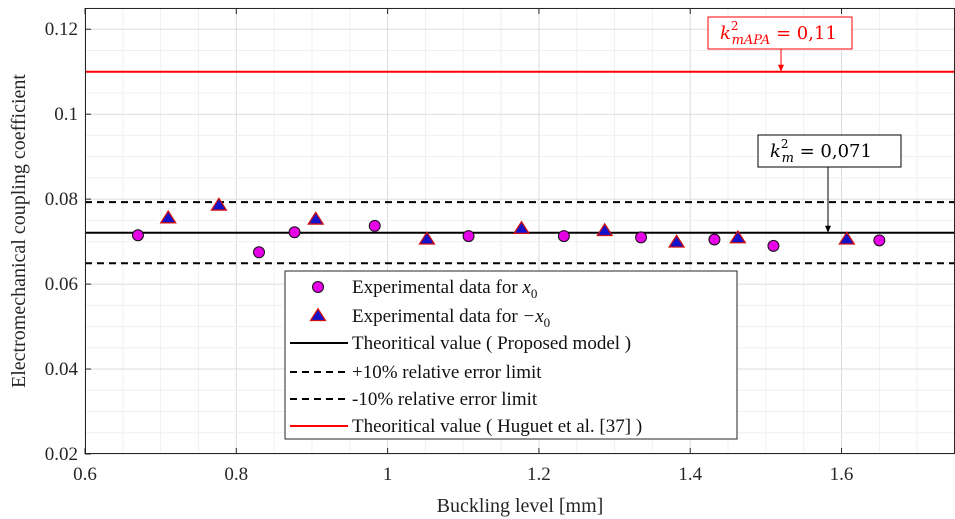 The image size is (955, 519). What do you see at coordinates (447, 372) in the screenshot?
I see `legend-label: +10% relative error limit` at bounding box center [447, 372].